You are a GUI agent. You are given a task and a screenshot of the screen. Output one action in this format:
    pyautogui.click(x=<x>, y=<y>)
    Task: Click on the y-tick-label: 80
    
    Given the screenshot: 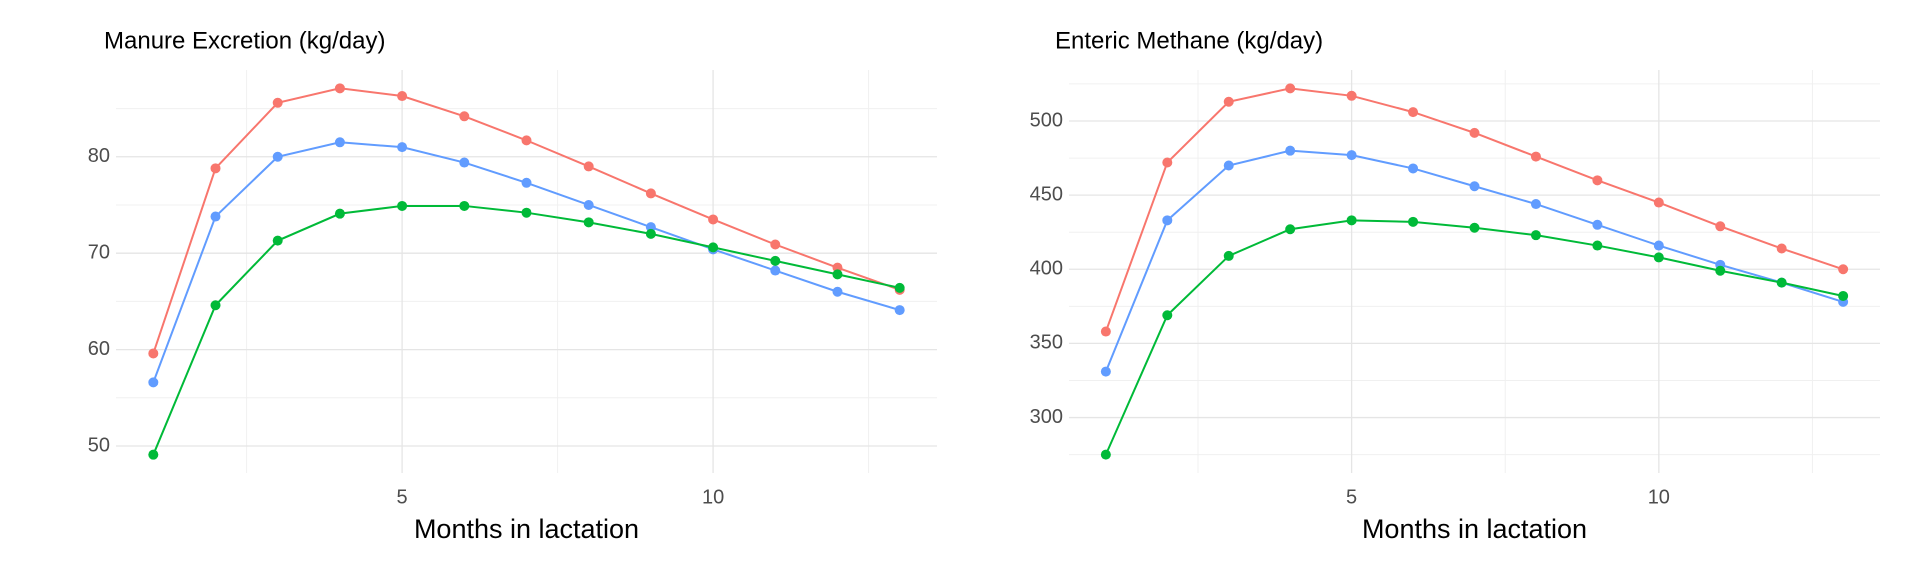 What is the action you would take?
    pyautogui.click(x=99, y=156)
    